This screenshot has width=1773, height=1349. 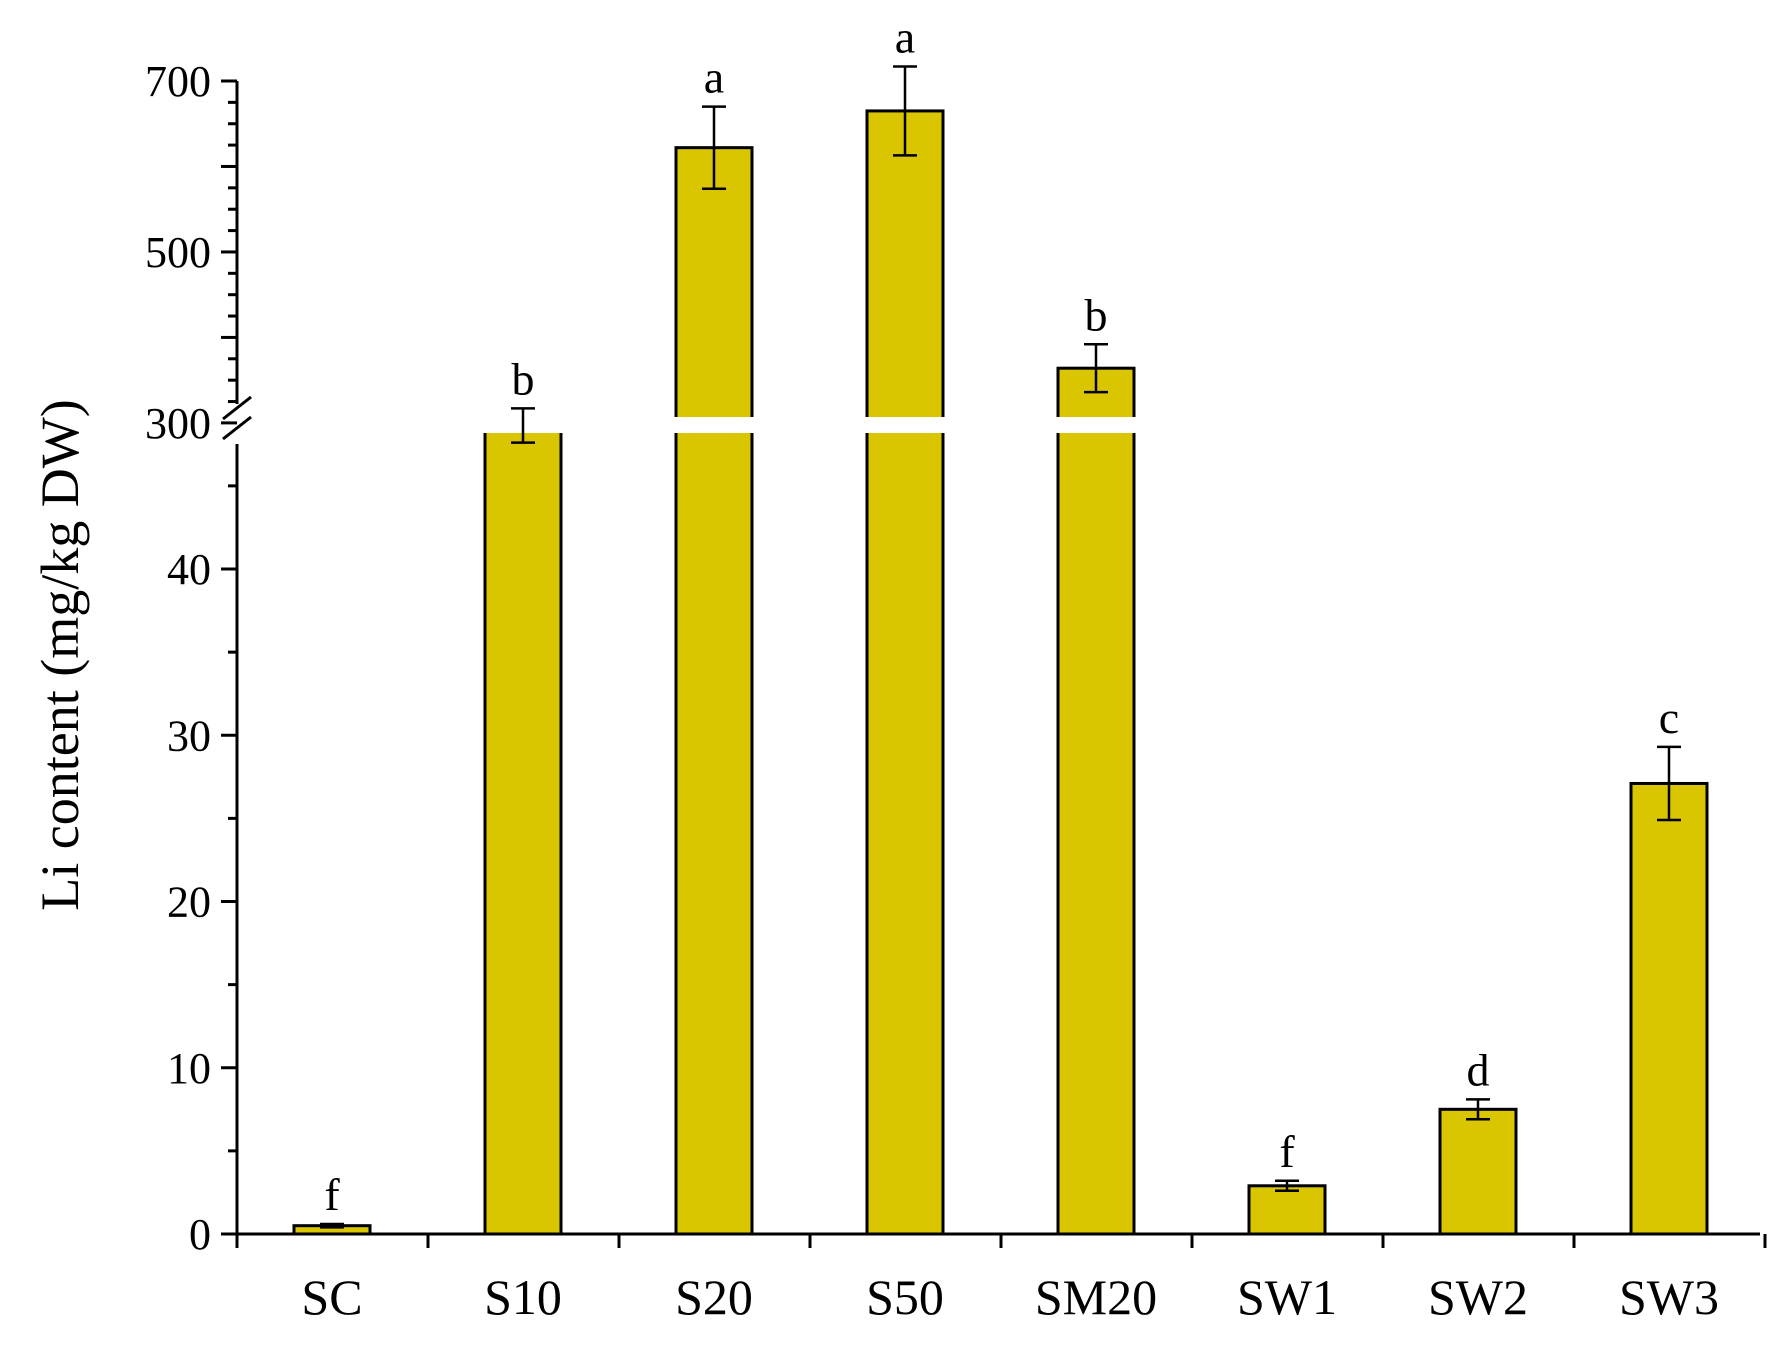 What do you see at coordinates (905, 111) in the screenshot?
I see `error-bar-S50` at bounding box center [905, 111].